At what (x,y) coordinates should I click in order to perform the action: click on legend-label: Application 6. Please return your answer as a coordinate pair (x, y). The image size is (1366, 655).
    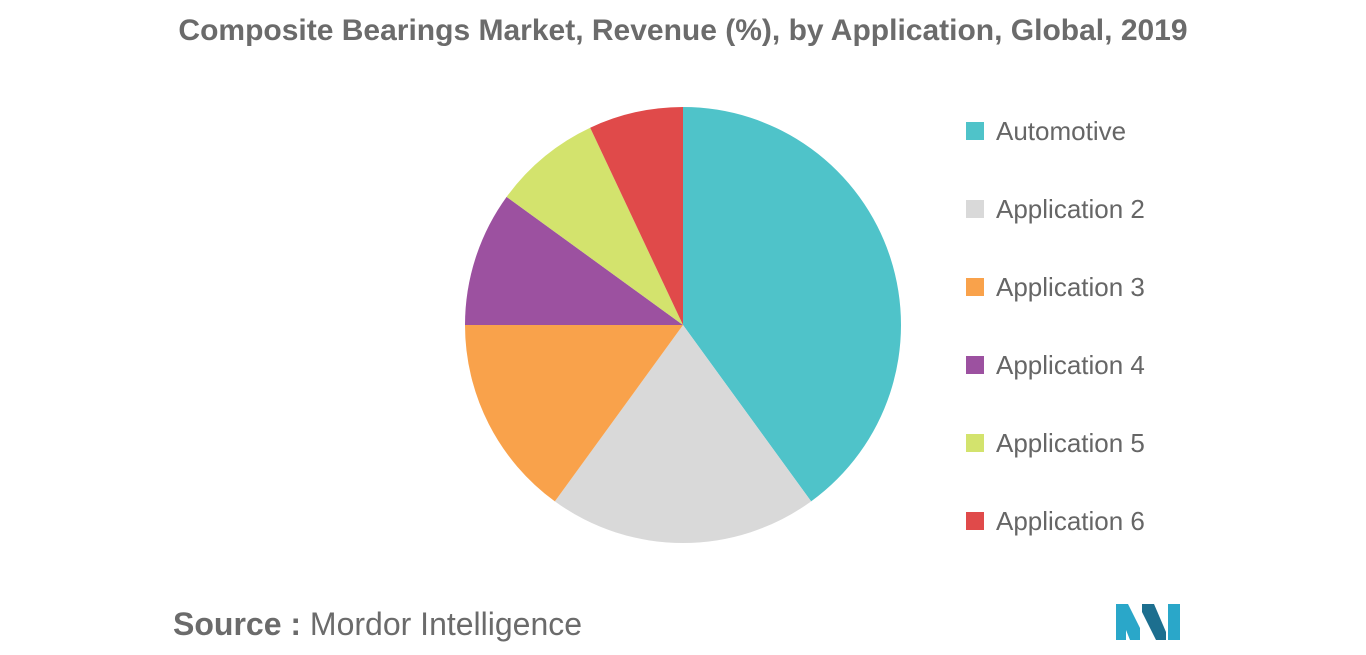
    Looking at the image, I should click on (1070, 521).